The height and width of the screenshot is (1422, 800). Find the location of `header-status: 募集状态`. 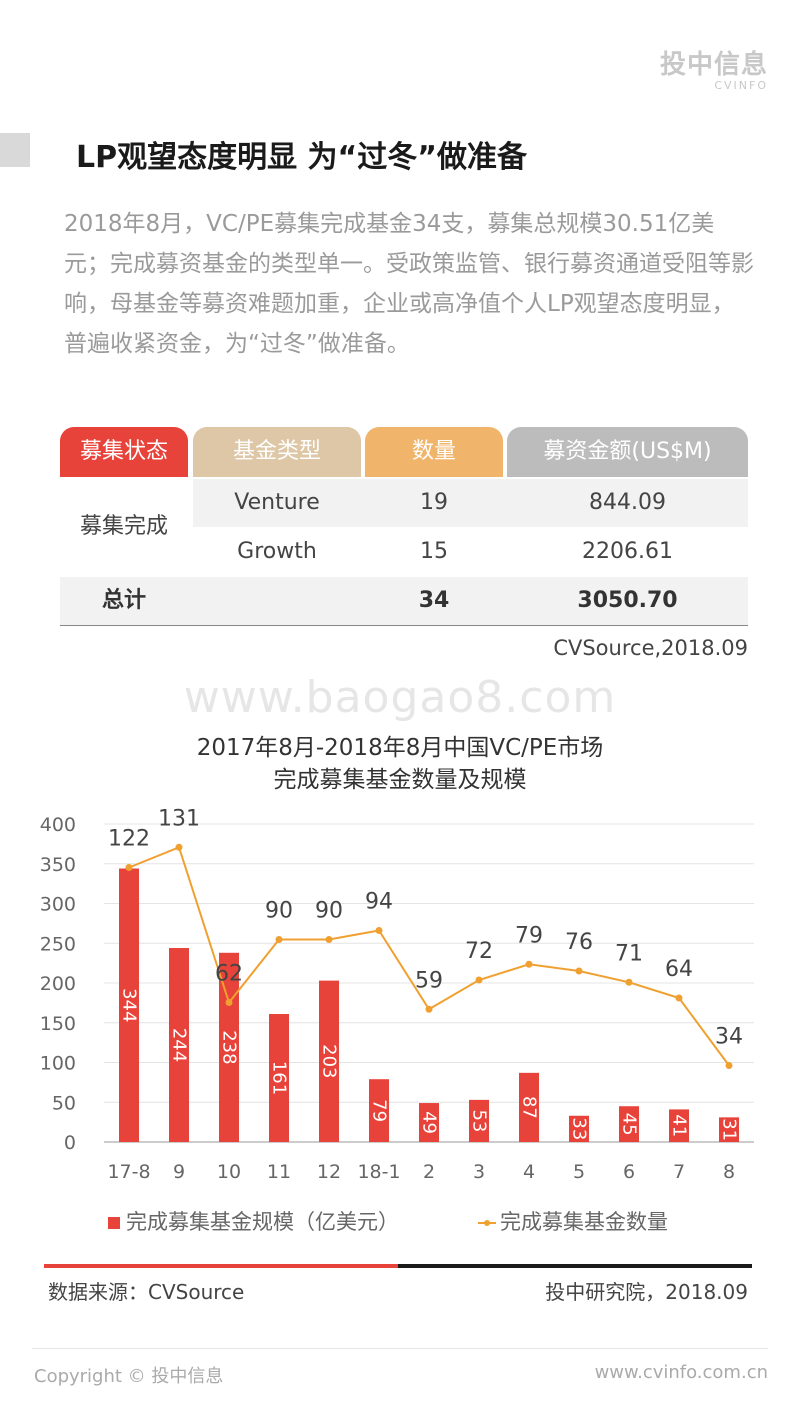

header-status: 募集状态 is located at coordinates (124, 452).